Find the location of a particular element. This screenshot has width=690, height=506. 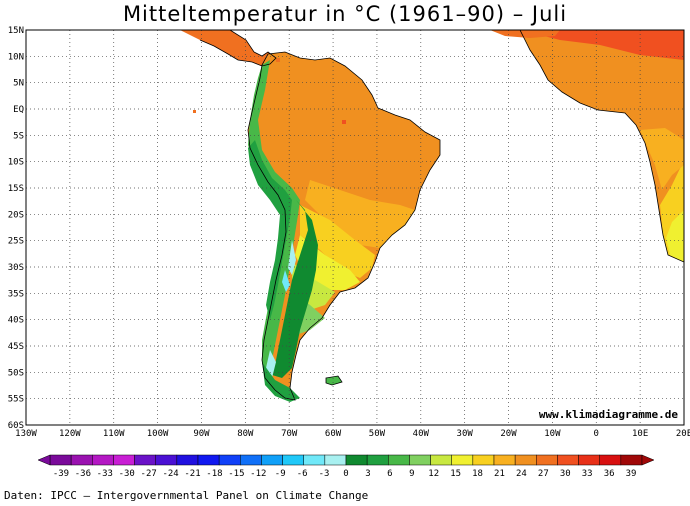

lon-tick-label: 90W is located at coordinates (201, 434).